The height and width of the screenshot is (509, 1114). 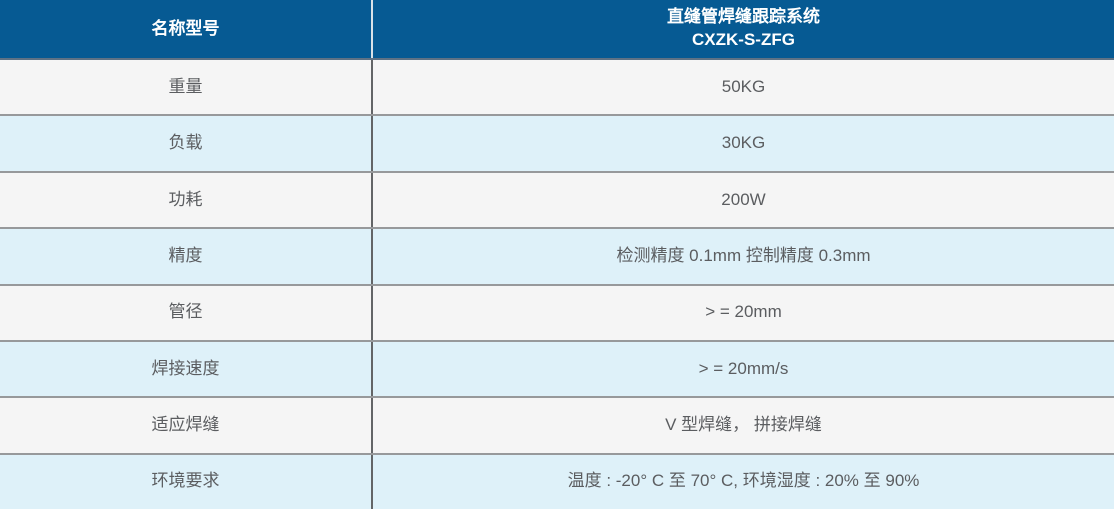 I want to click on spec-label-text: 环境要求, so click(x=185, y=481).